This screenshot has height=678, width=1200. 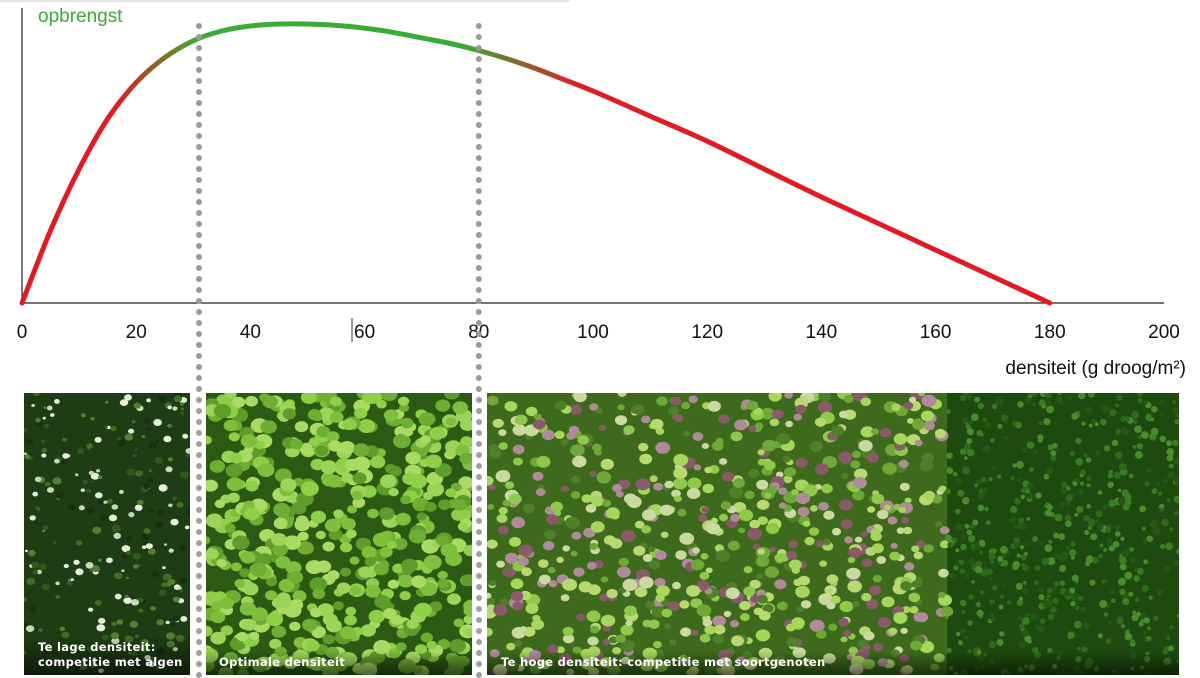 I want to click on threshold-lines, so click(x=339, y=207).